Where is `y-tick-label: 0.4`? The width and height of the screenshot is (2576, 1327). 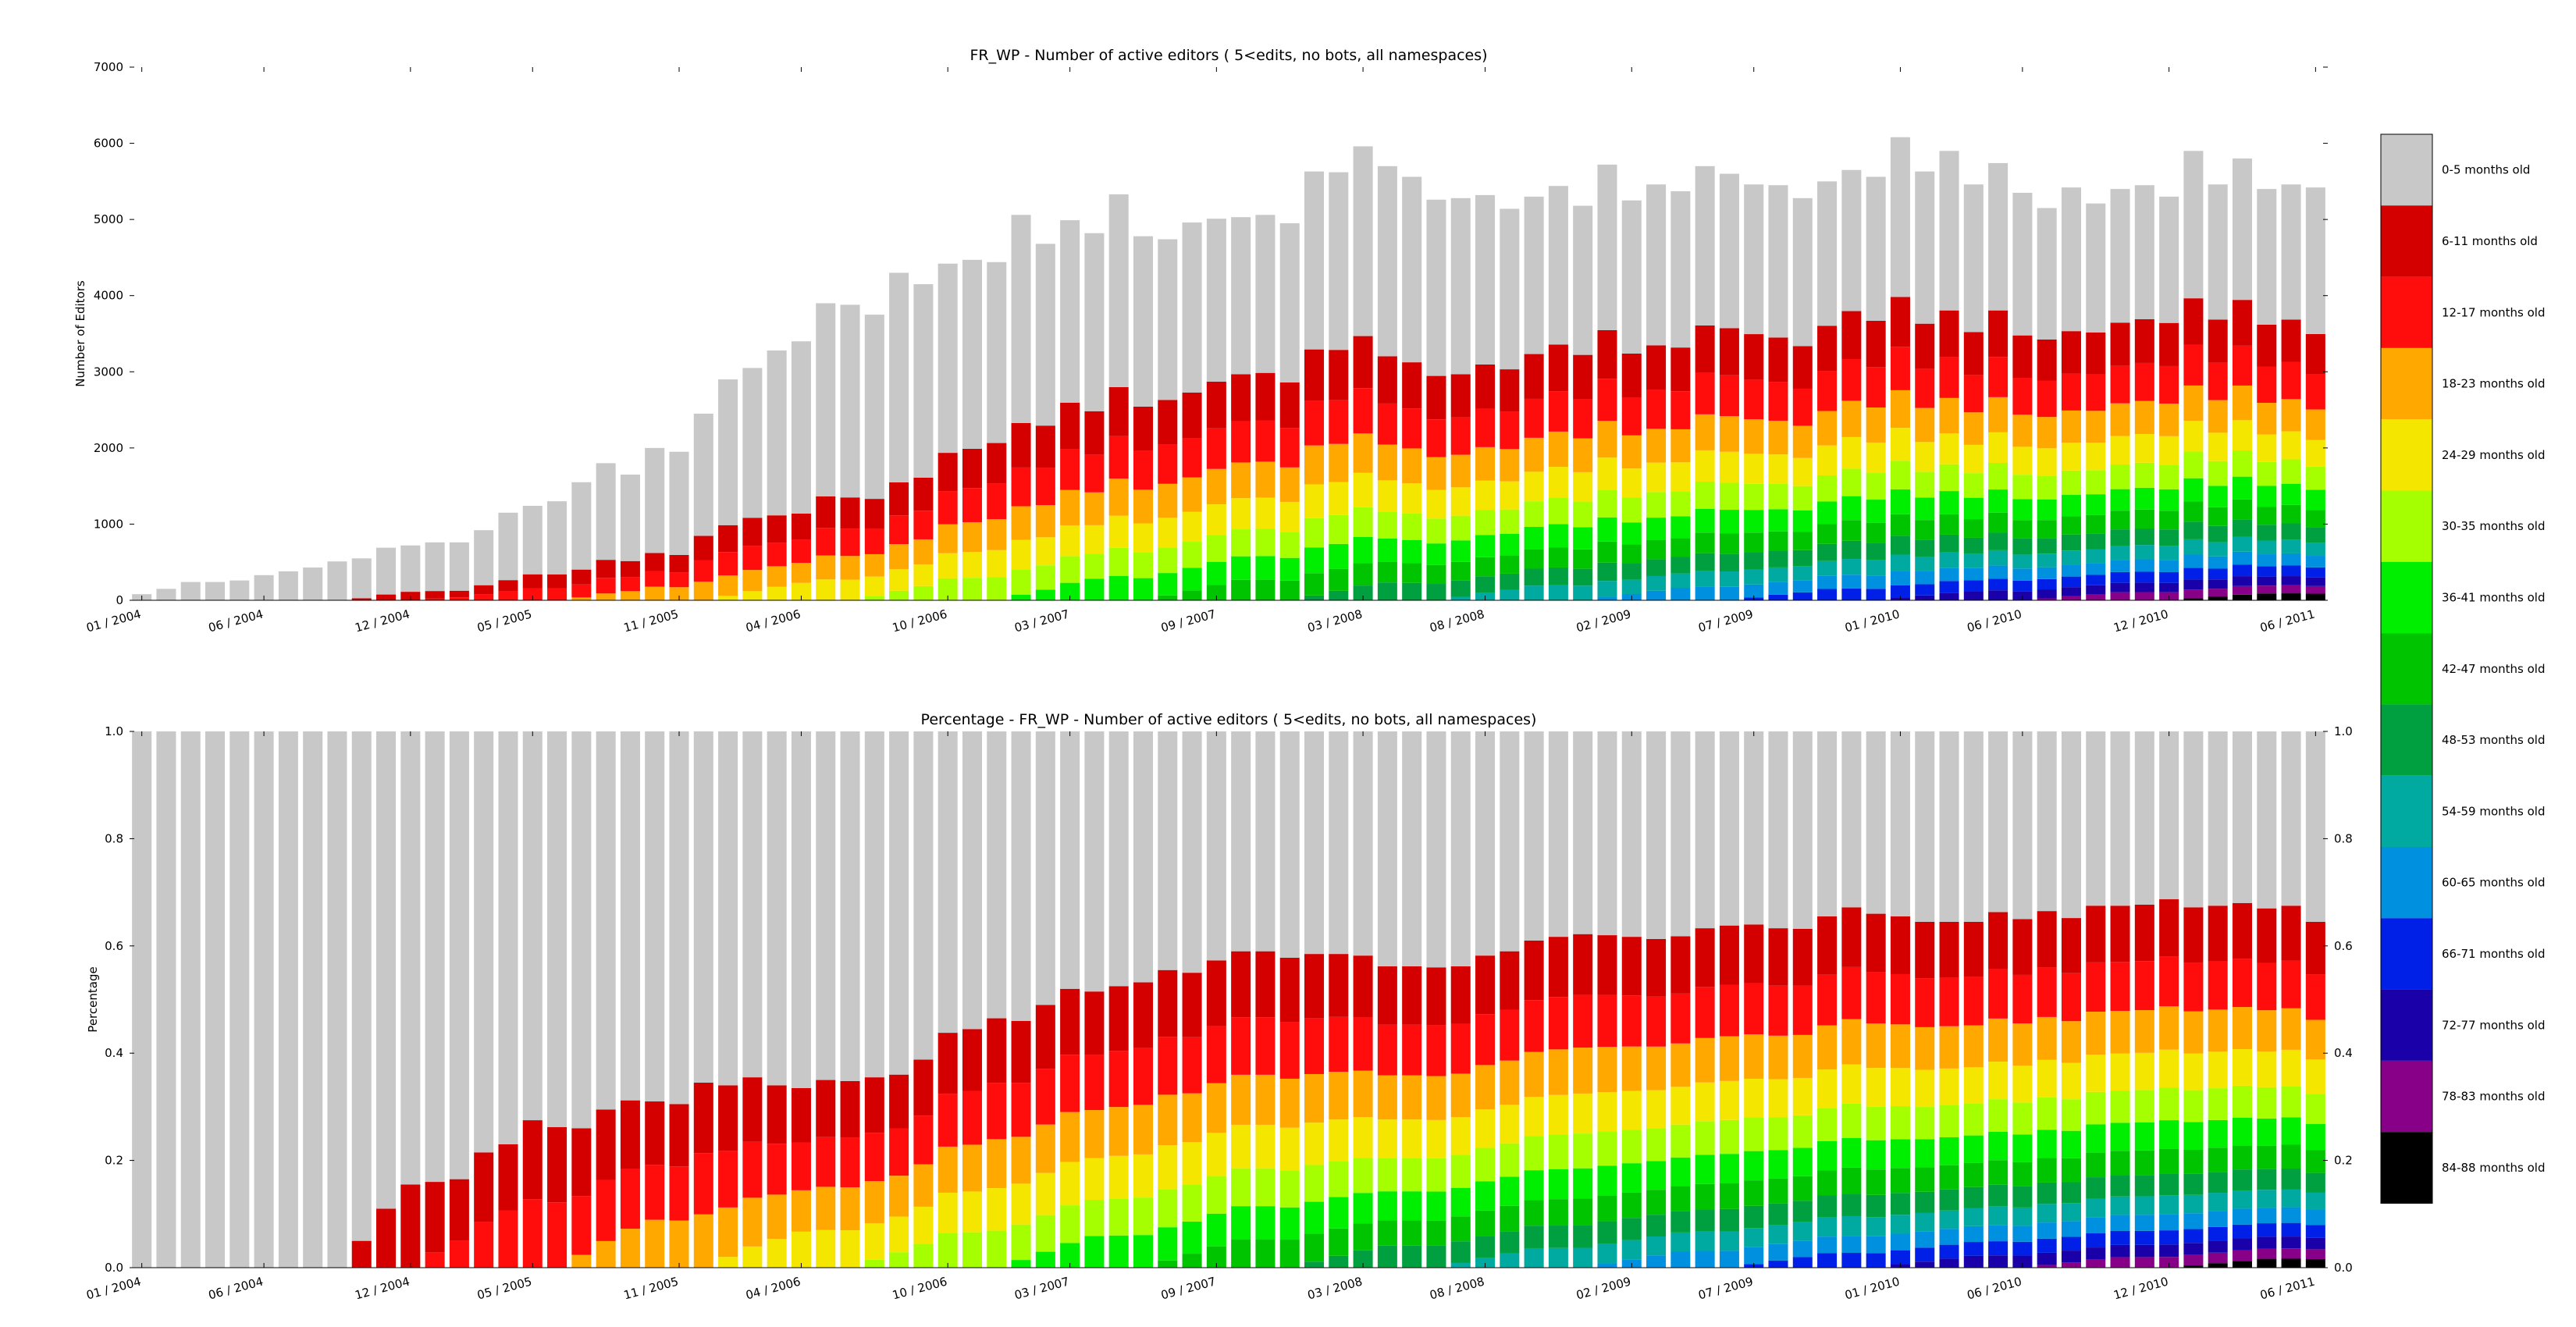
y-tick-label: 0.4 is located at coordinates (2343, 1053).